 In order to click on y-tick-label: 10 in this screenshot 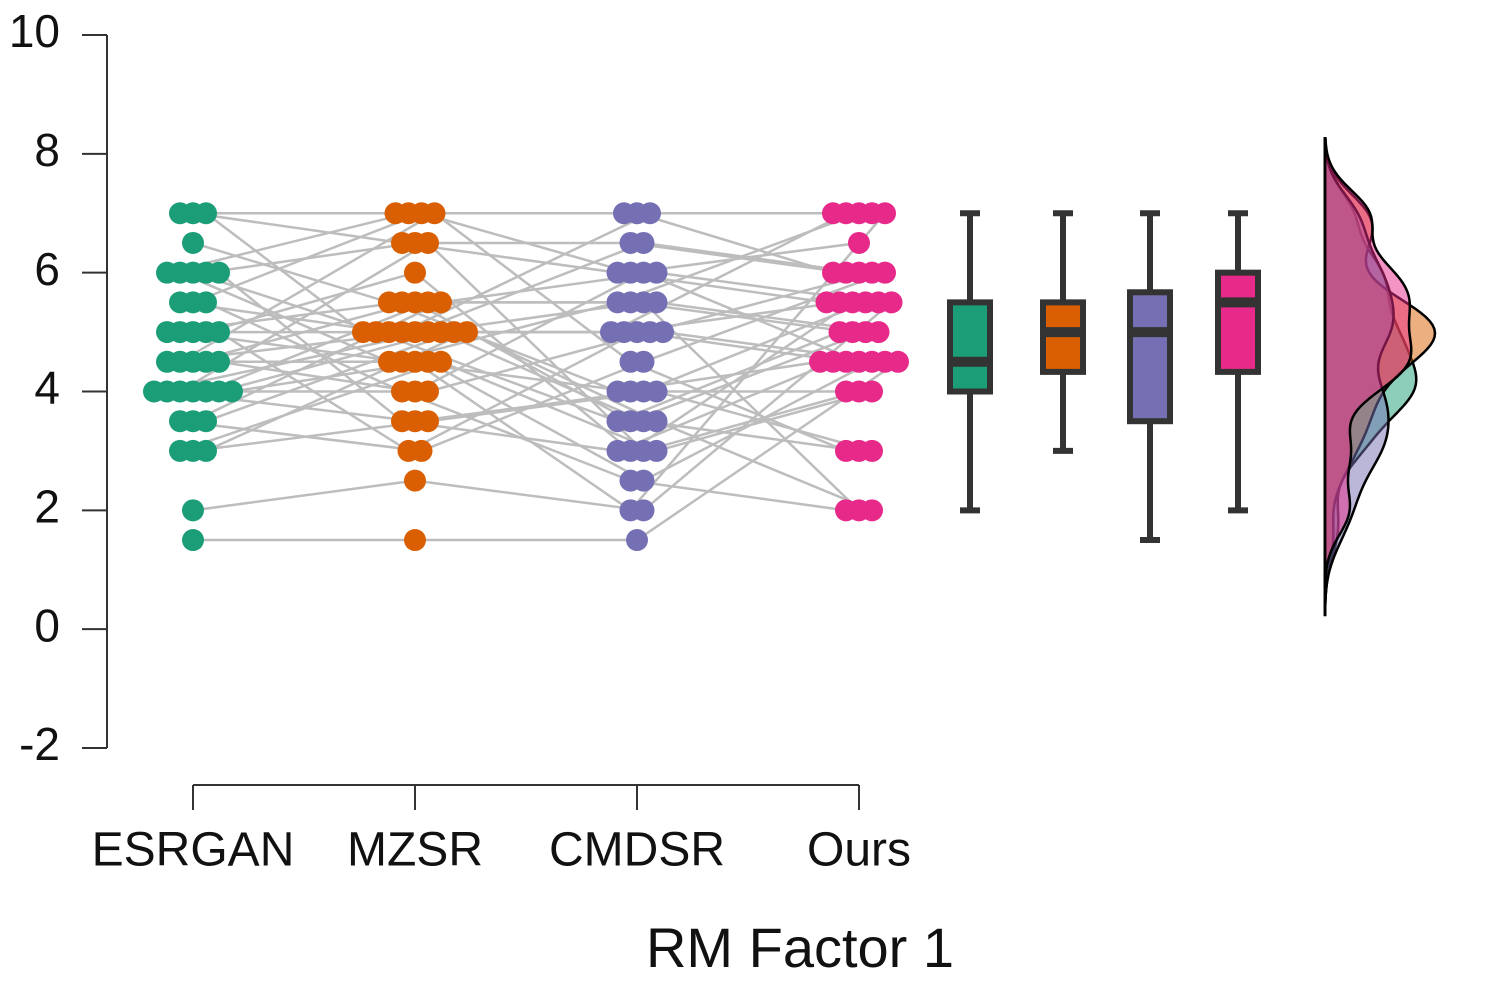, I will do `click(34, 31)`.